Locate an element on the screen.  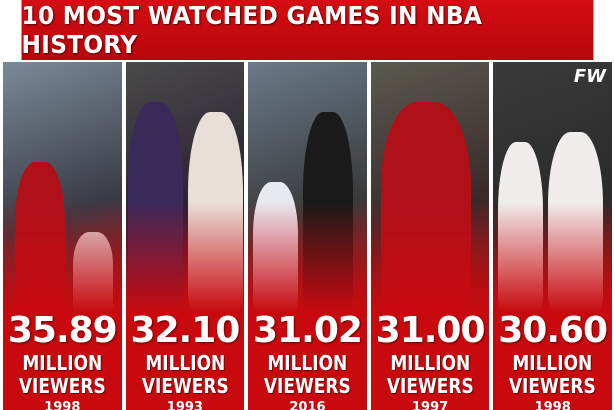
viewer-count: 31.00 is located at coordinates (430, 330).